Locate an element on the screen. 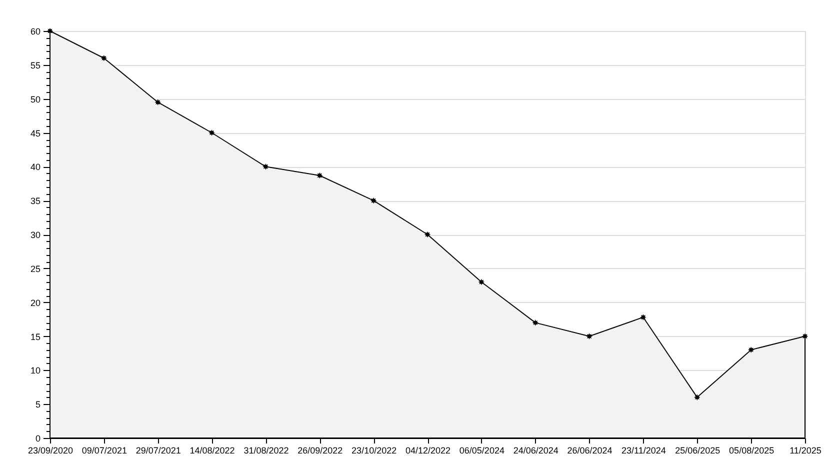 This screenshot has width=834, height=468. y-tick-label: 25 is located at coordinates (35, 269).